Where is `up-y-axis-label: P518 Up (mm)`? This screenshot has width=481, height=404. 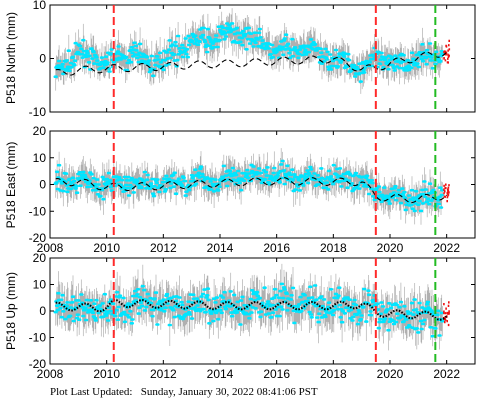 up-y-axis-label: P518 Up (mm) is located at coordinates (11, 311).